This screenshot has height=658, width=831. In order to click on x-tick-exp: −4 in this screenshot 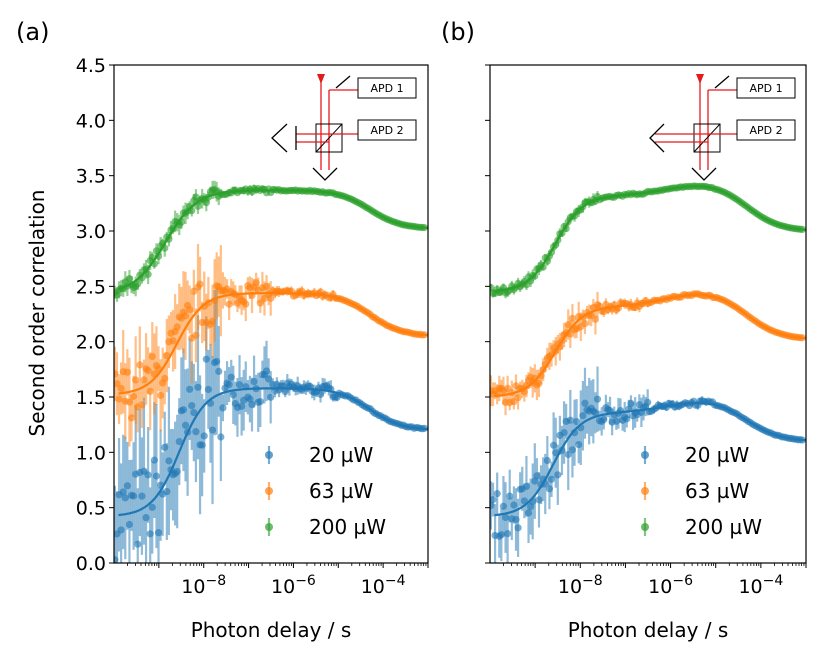, I will do `click(395, 581)`.